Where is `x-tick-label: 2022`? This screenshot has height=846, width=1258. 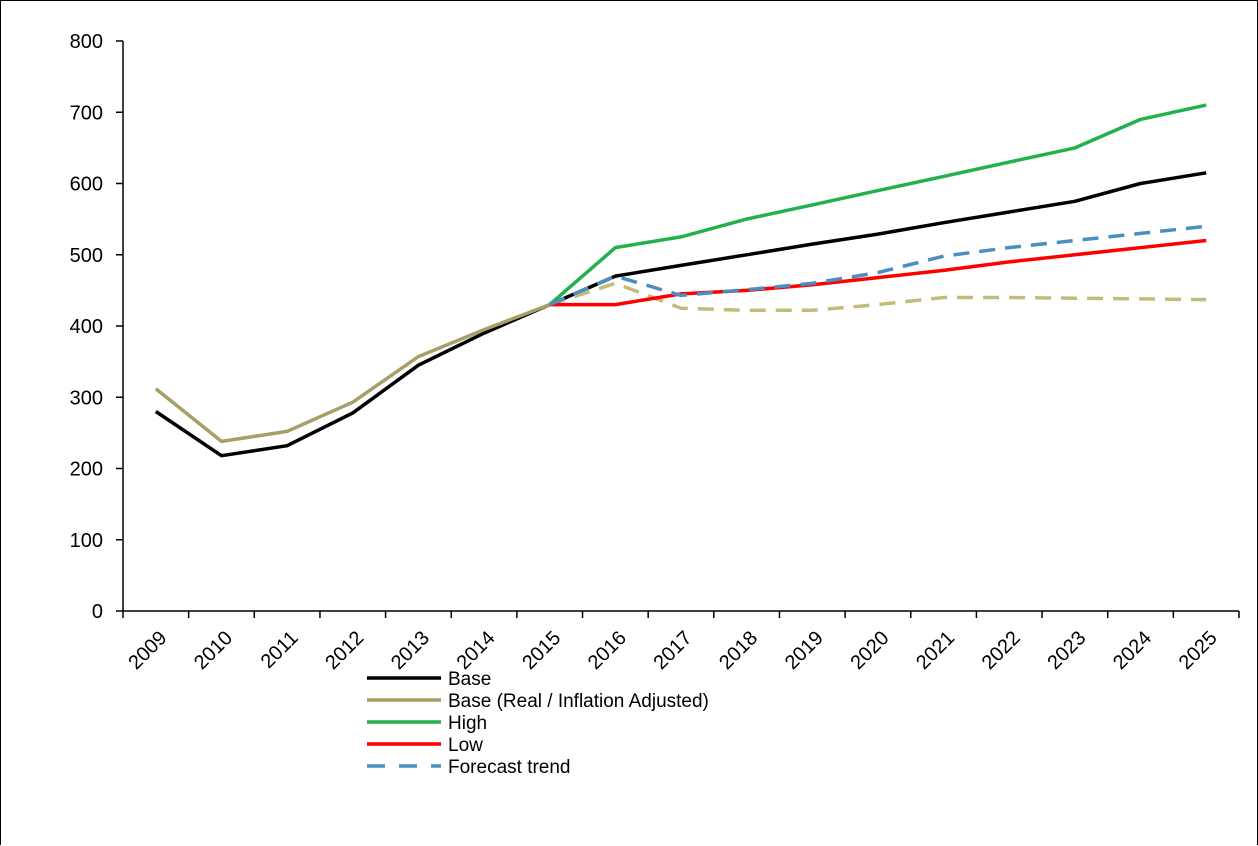
x-tick-label: 2022 is located at coordinates (1001, 650).